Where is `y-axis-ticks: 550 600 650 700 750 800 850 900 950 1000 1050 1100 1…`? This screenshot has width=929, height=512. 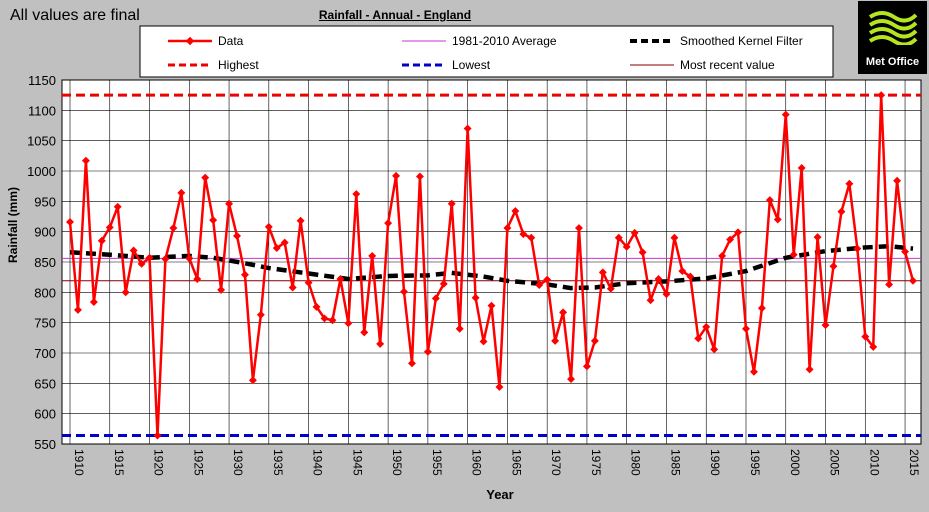 y-axis-ticks: 550 600 650 700 750 800 850 900 950 1000 1050 1100 1… is located at coordinates (41, 262).